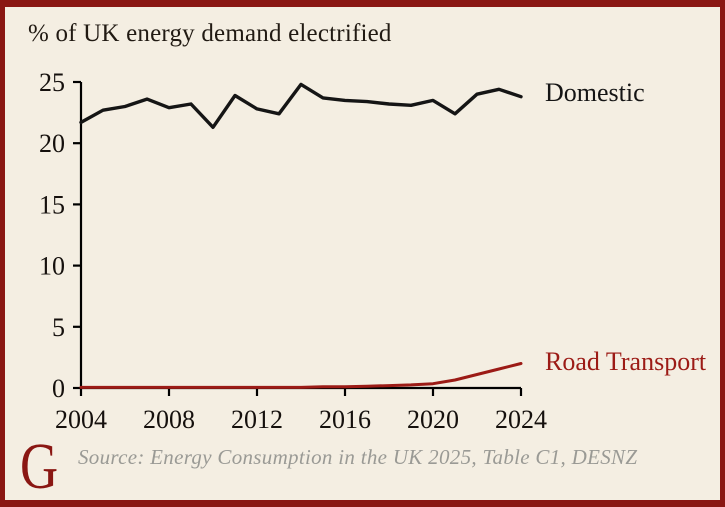  I want to click on x-tick-label: 2004, so click(81, 419).